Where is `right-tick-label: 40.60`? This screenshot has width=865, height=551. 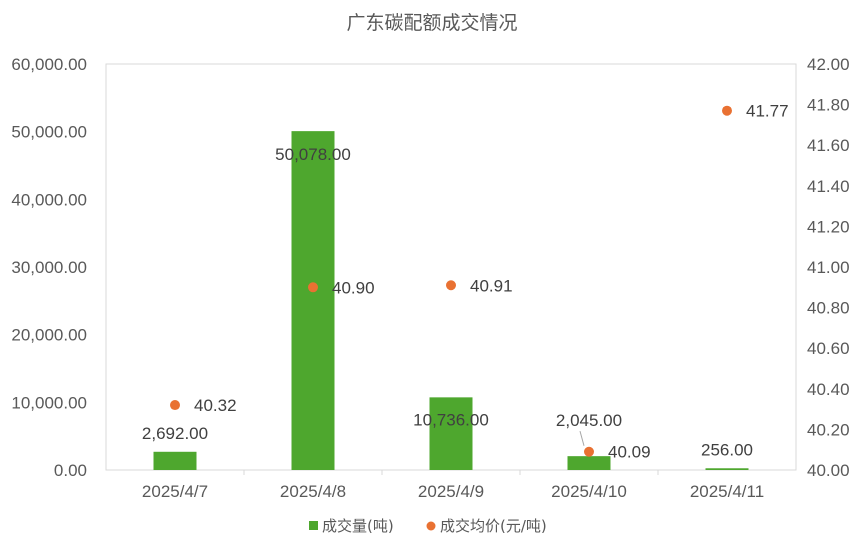 right-tick-label: 40.60 is located at coordinates (828, 348).